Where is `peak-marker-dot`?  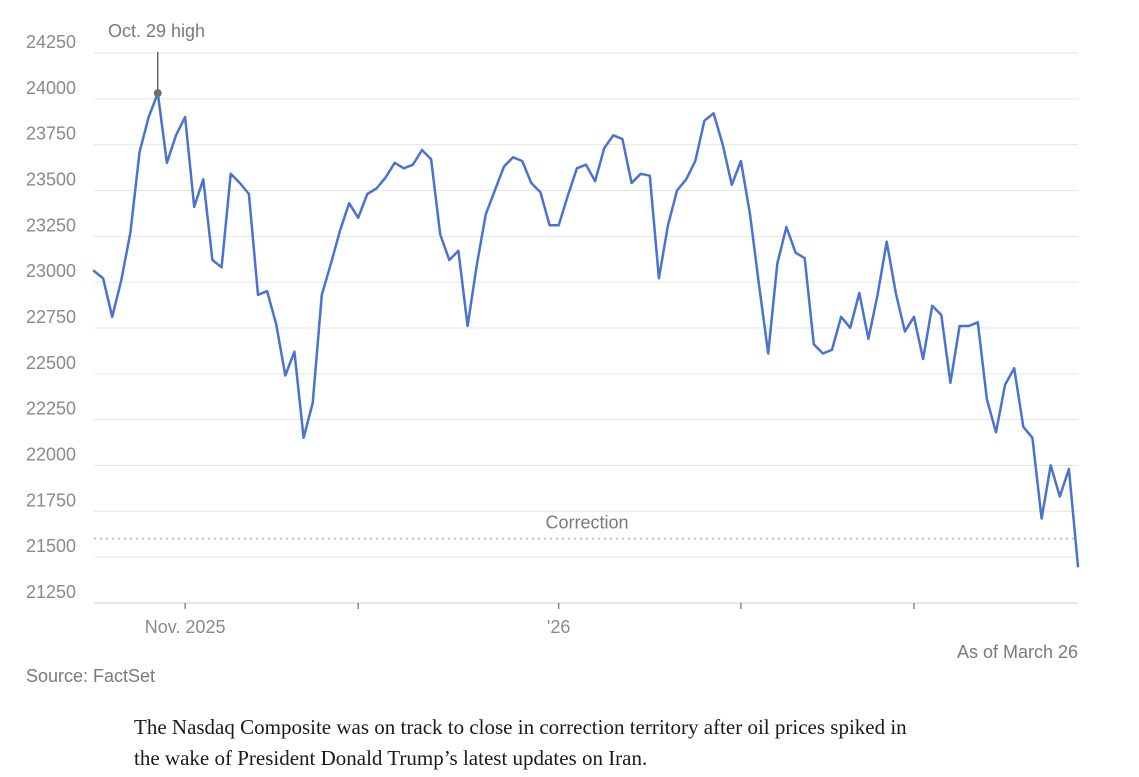
peak-marker-dot is located at coordinates (157, 93).